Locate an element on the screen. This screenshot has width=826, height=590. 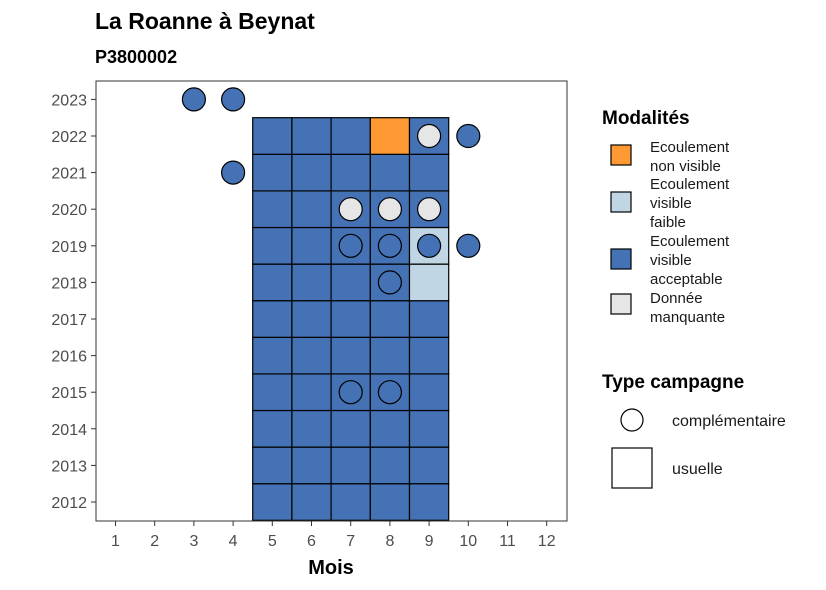
y-tick-label-2015: 2015 is located at coordinates (69, 393).